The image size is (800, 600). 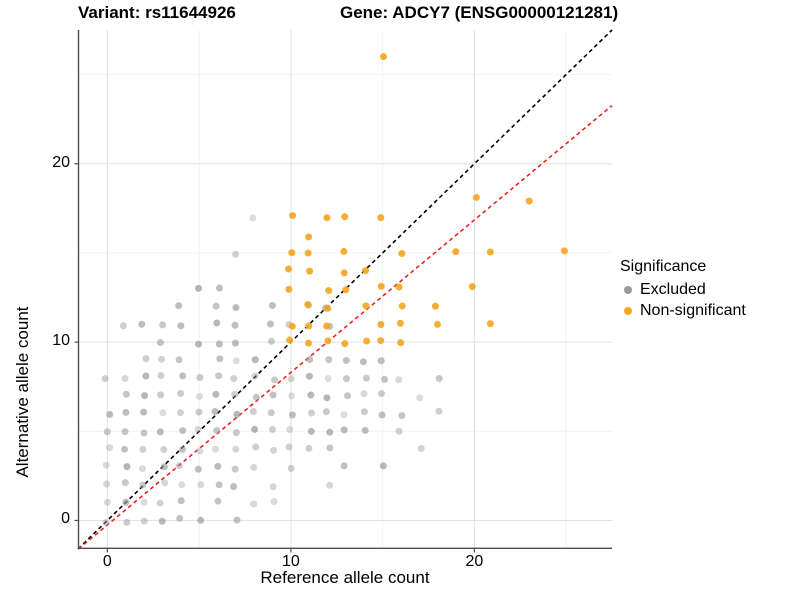 I want to click on legend-label-non-significant: Non-significant, so click(x=693, y=310).